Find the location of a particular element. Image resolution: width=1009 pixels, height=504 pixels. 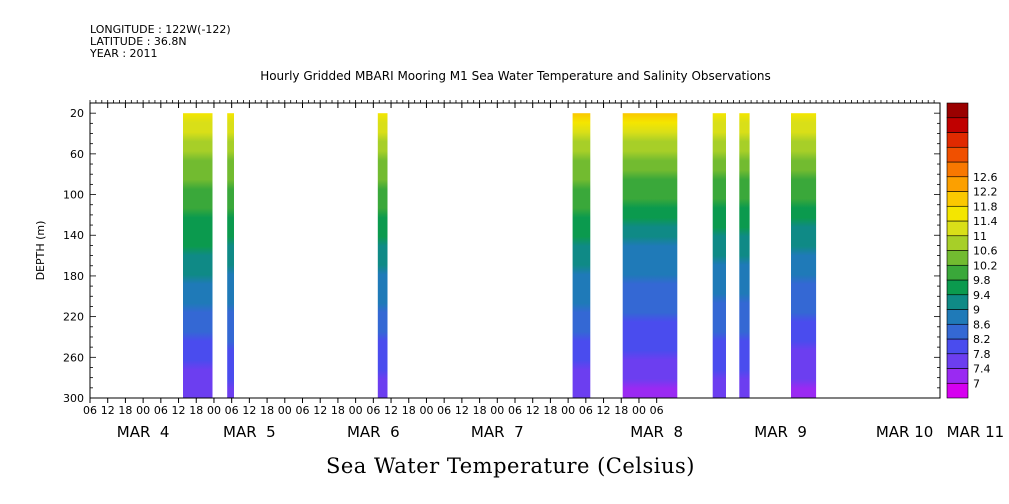

x-date-label: MAR 5 is located at coordinates (249, 432).